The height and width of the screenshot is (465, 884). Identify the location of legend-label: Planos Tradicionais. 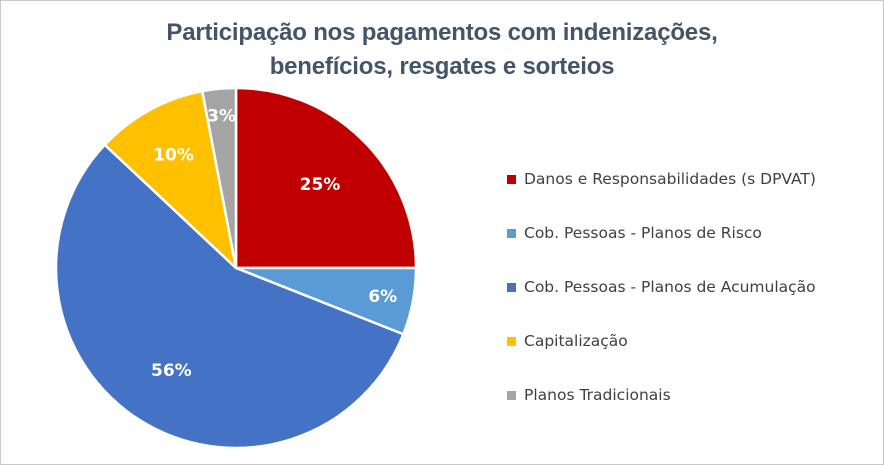
(597, 395).